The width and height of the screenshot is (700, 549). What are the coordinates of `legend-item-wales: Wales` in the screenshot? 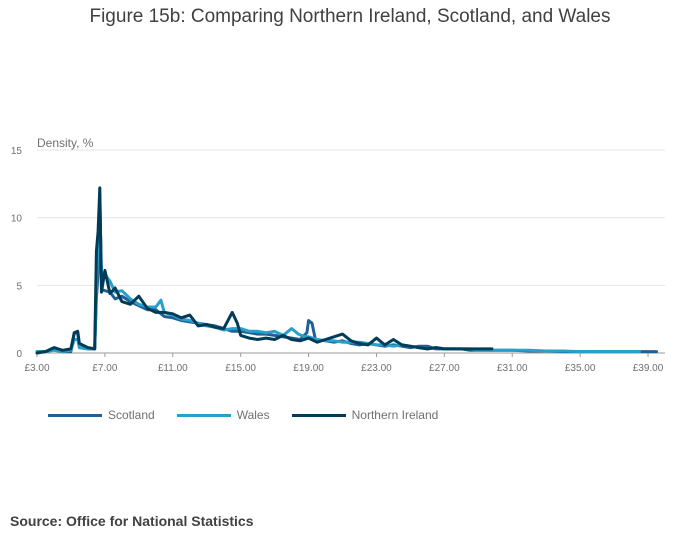 It's located at (223, 415).